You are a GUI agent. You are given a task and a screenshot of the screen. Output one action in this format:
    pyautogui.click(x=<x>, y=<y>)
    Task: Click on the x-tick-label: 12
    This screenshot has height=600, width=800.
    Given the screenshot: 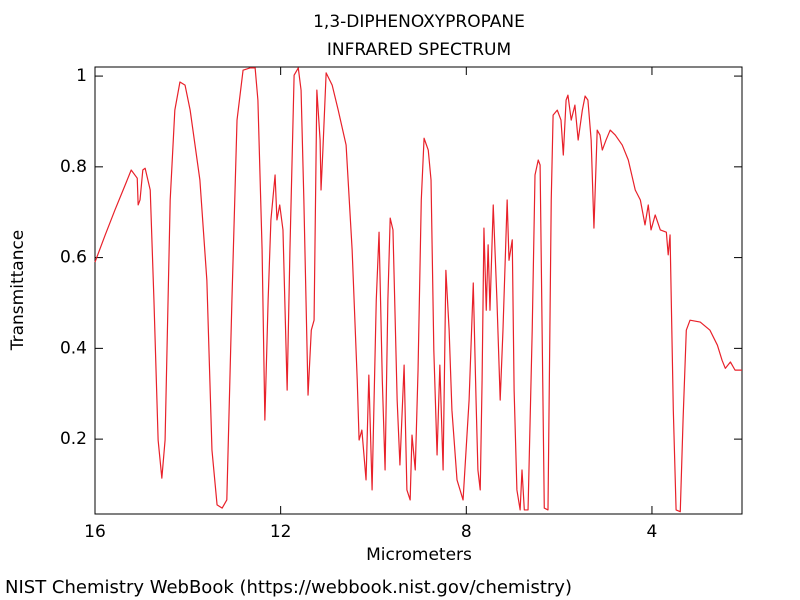 What is the action you would take?
    pyautogui.click(x=281, y=532)
    